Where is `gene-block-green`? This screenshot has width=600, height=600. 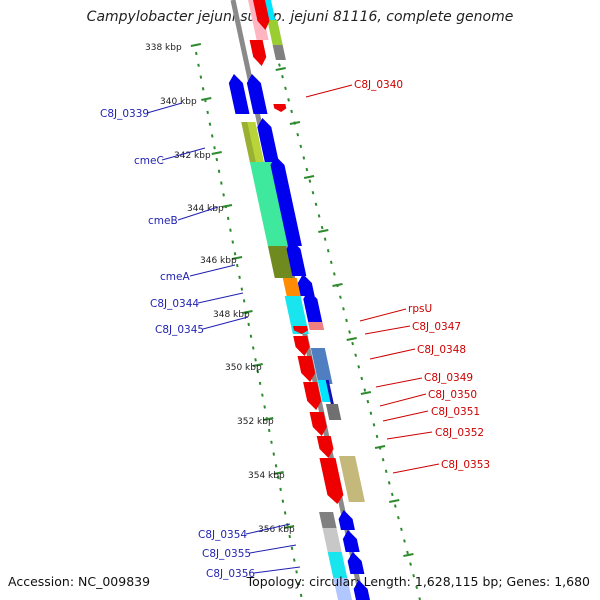
gene-block-green is located at coordinates (275, 32).